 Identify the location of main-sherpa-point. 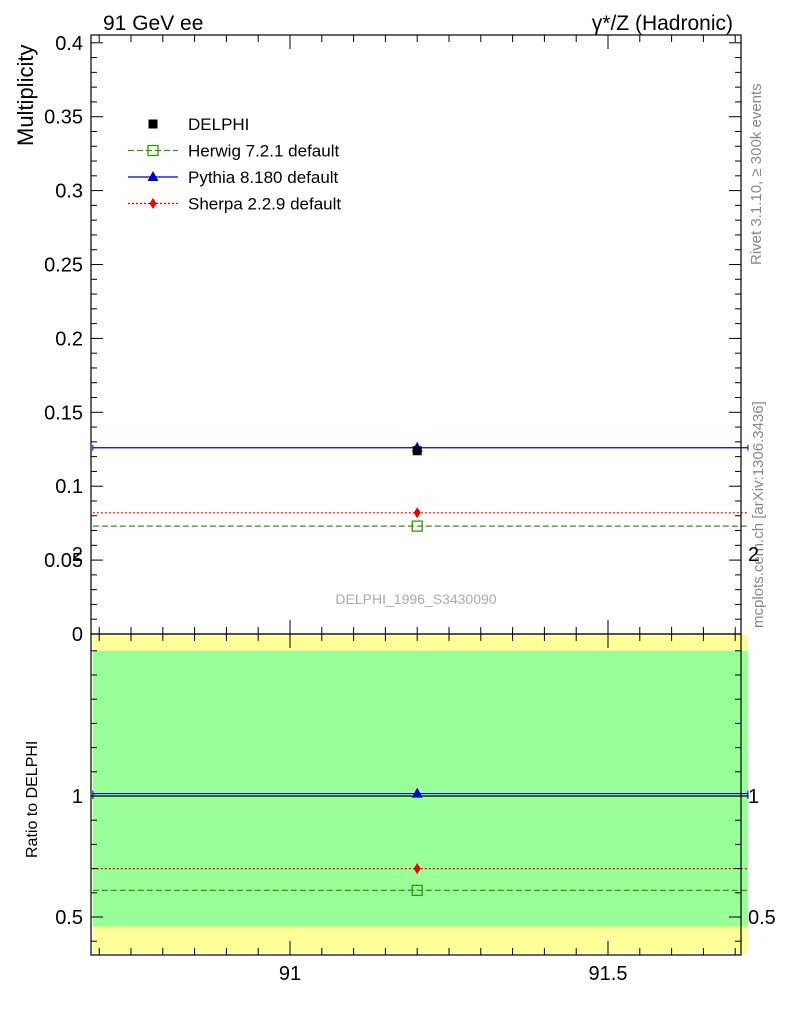
(417, 513).